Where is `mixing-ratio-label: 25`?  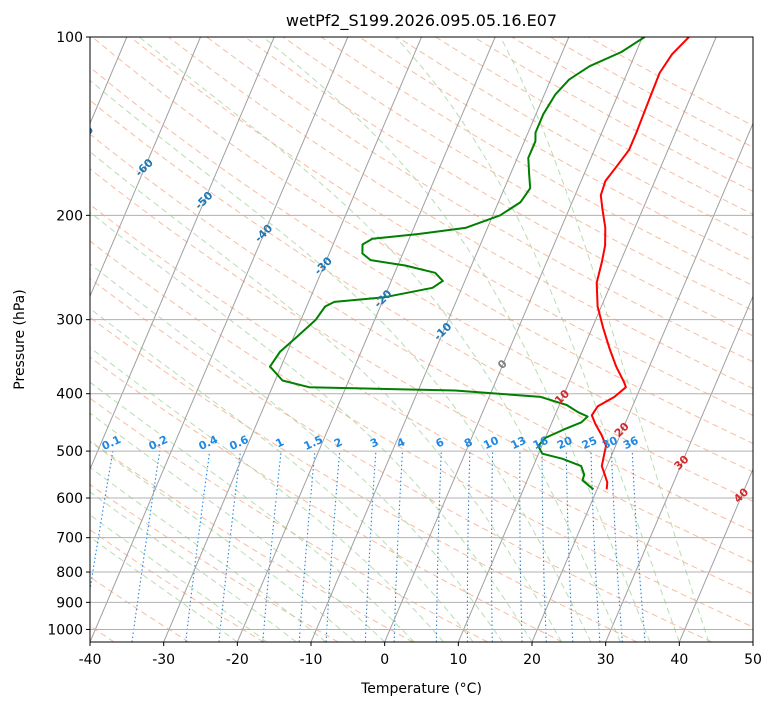 mixing-ratio-label: 25 is located at coordinates (589, 443).